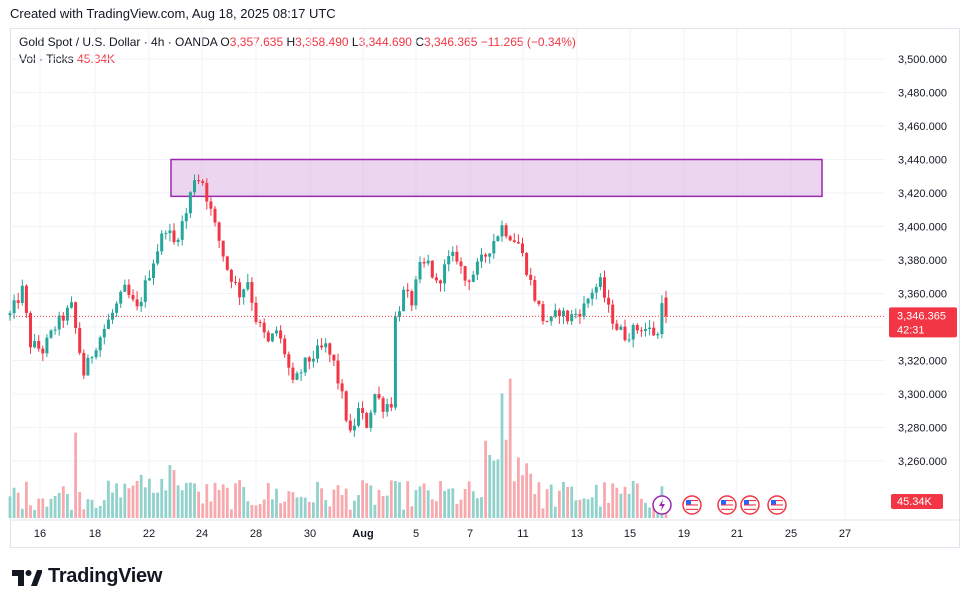  Describe the element at coordinates (528, 42) in the screenshot. I see `legend-change-value: −11.265 (−0.34%)` at that location.